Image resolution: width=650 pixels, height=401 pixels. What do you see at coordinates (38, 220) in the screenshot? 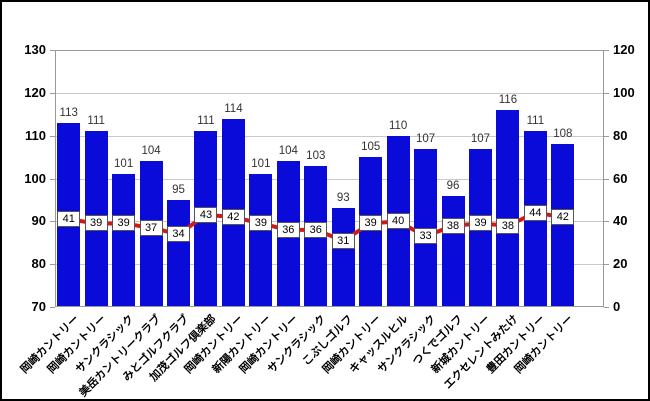
I see `left-axis-tick-label: 90` at bounding box center [38, 220].